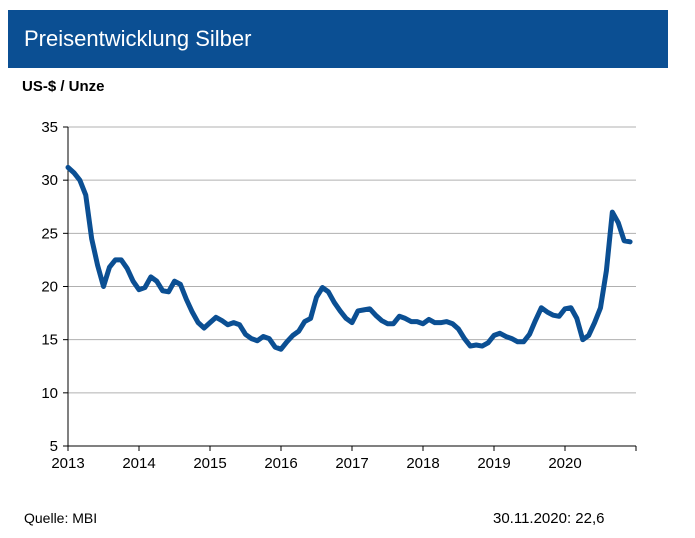 This screenshot has height=538, width=695. I want to click on y-tick-label: 35, so click(49, 127).